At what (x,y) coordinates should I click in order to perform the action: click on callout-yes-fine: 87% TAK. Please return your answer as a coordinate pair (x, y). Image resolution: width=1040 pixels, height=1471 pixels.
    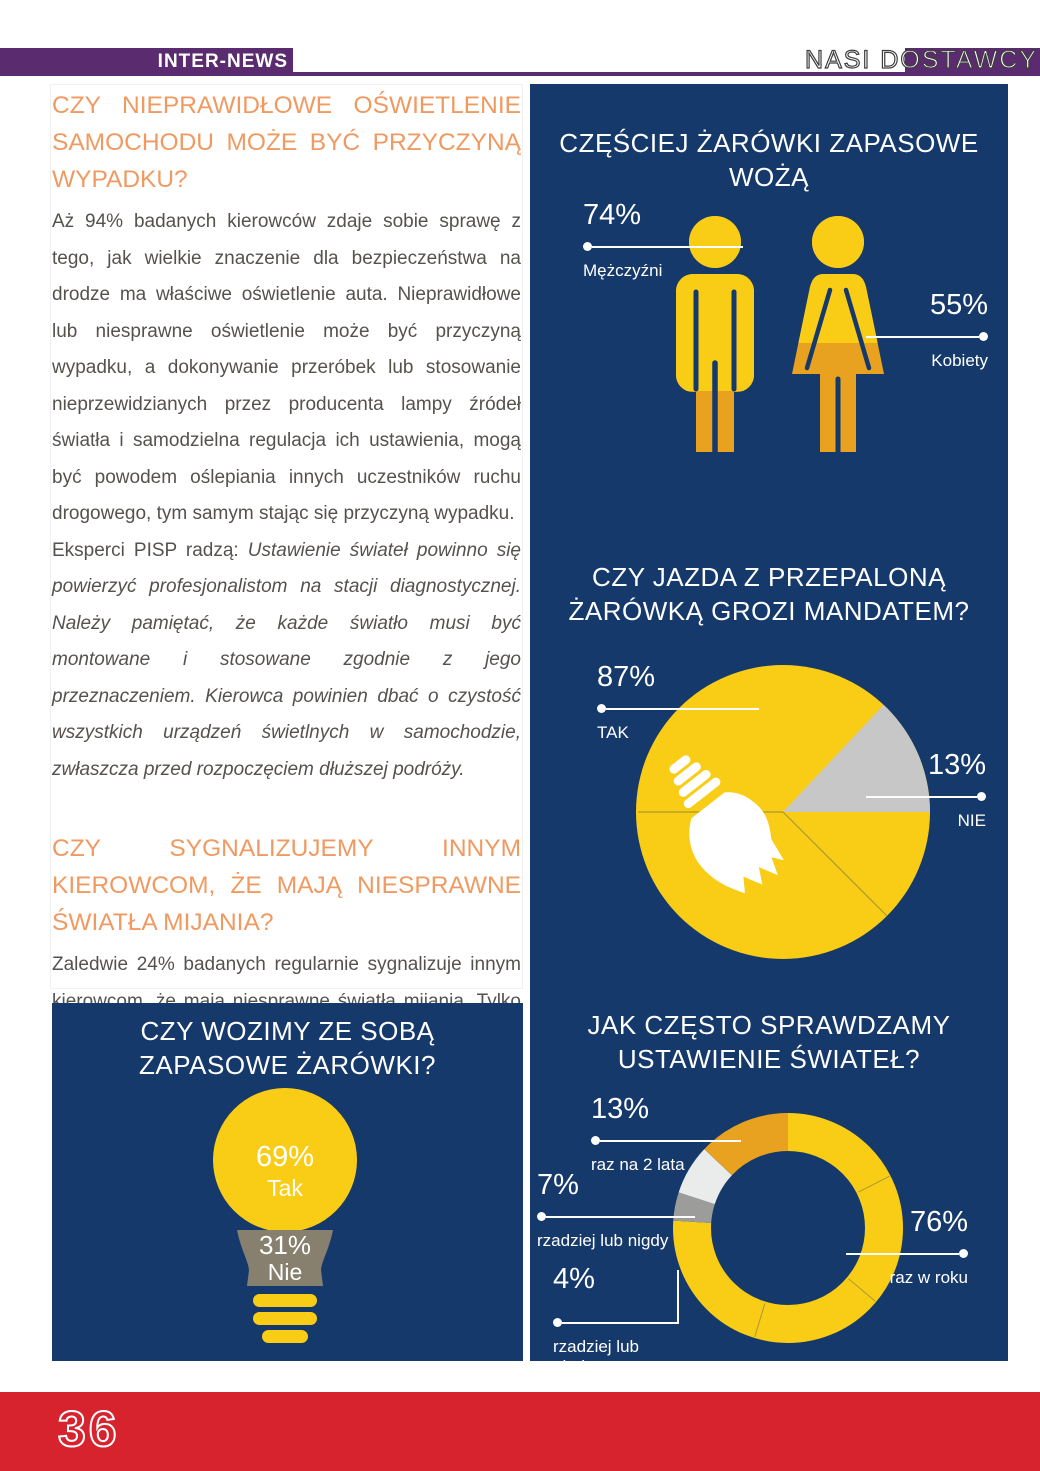
    Looking at the image, I should click on (678, 702).